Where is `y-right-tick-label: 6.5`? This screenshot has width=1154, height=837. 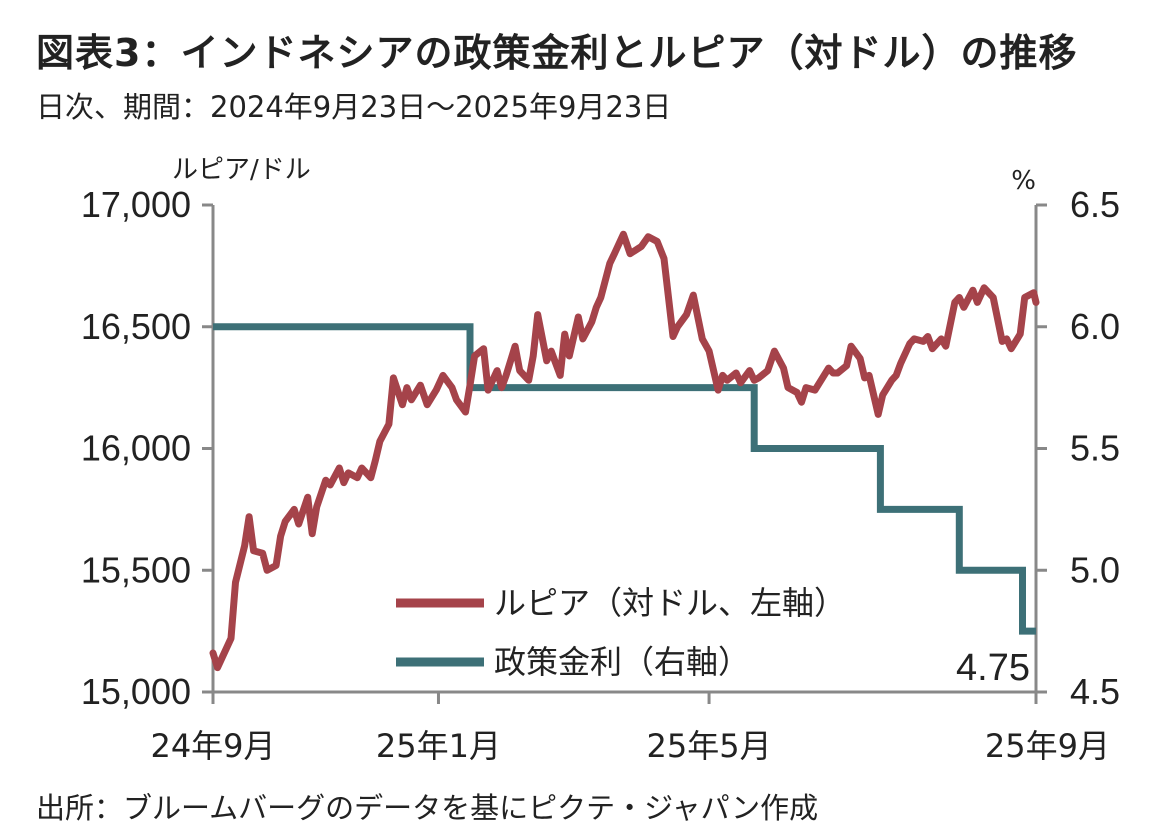 y-right-tick-label: 6.5 is located at coordinates (1095, 204).